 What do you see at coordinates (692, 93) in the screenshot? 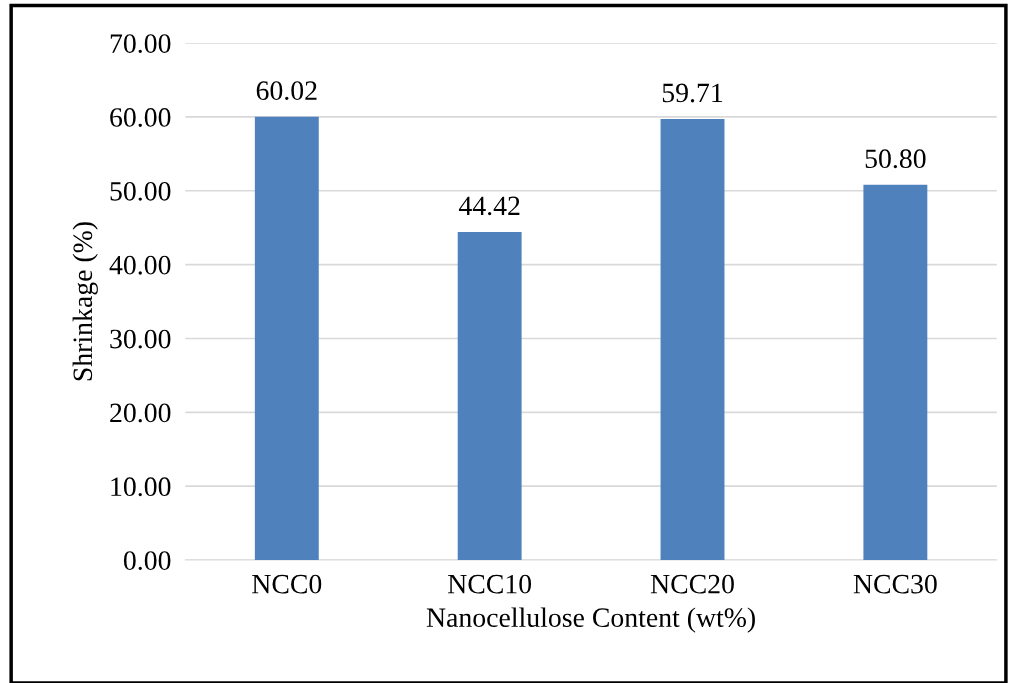
I see `data-label: 59.71` at bounding box center [692, 93].